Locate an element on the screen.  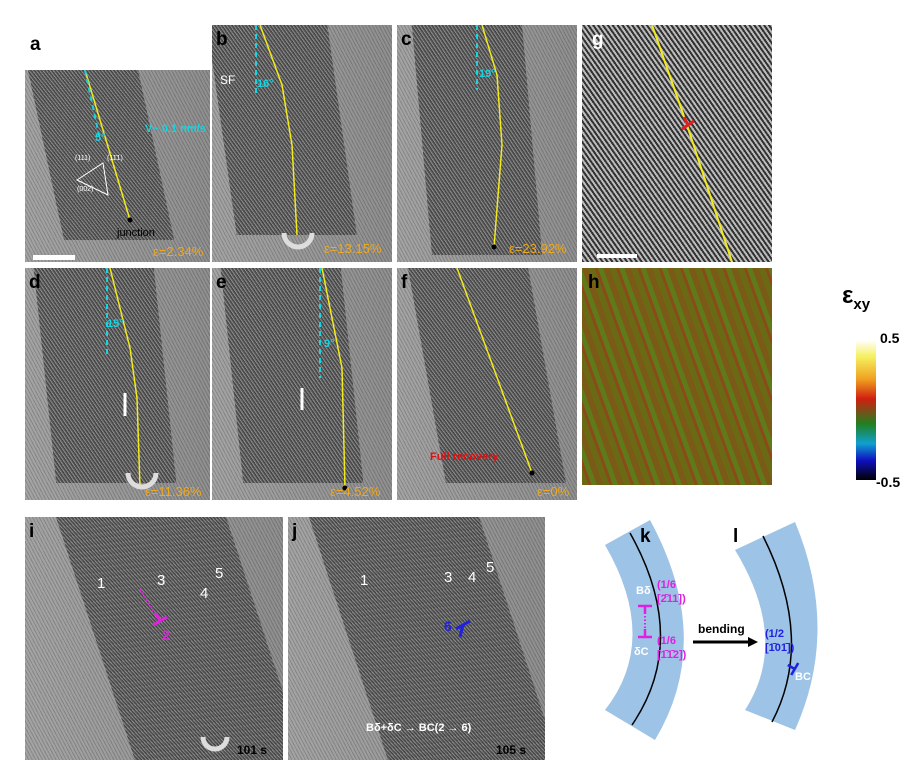
panel-label-e: e is located at coordinates (221, 282).